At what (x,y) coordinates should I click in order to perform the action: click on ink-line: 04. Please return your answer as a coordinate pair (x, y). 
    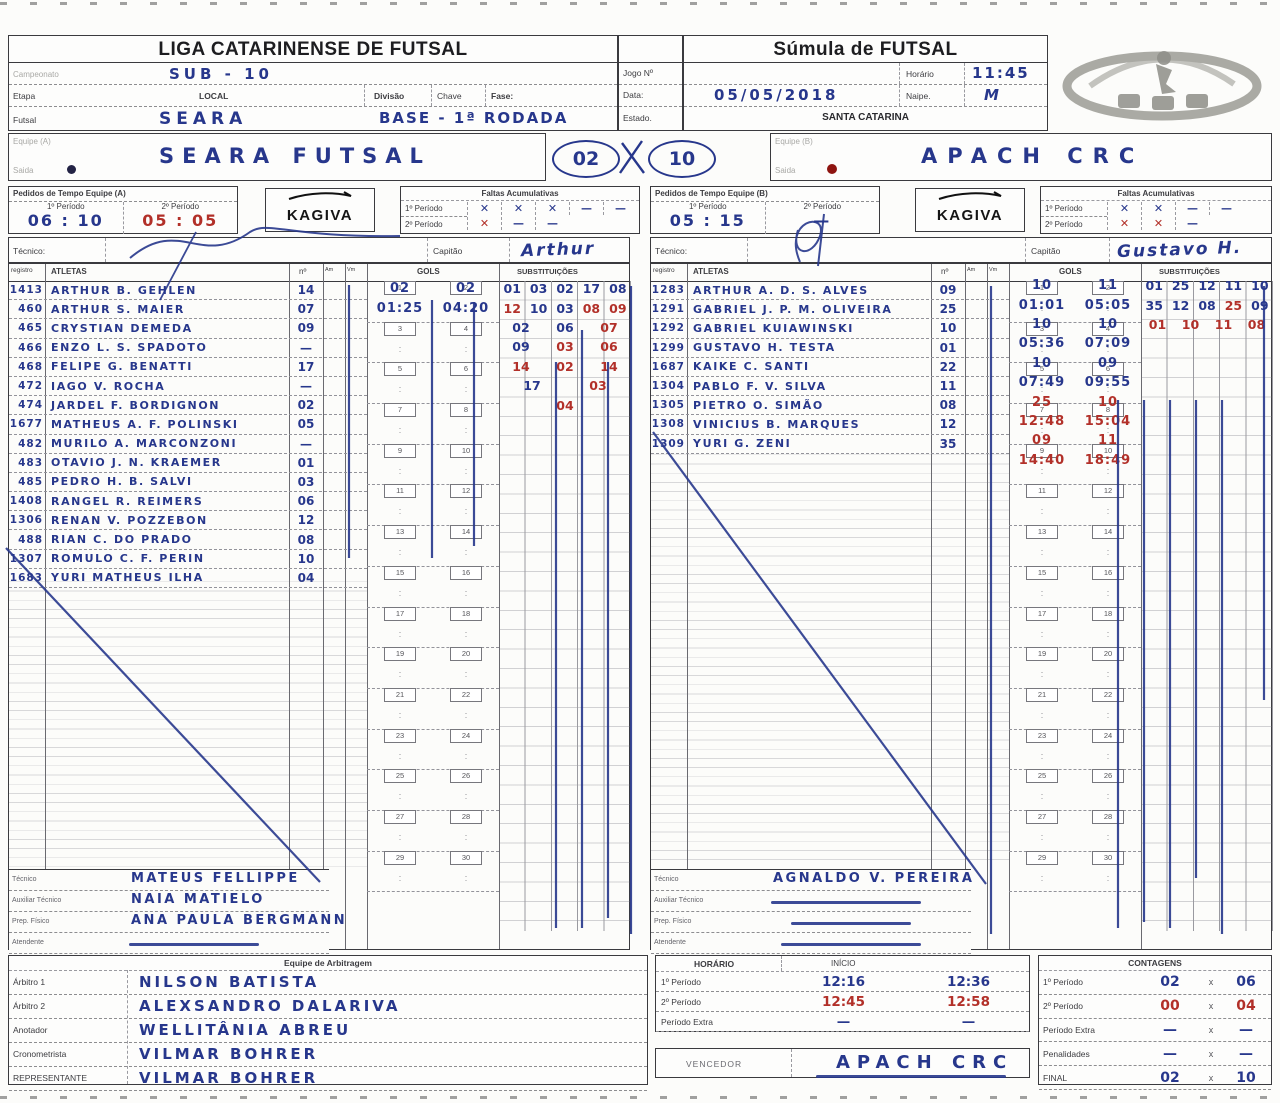
    Looking at the image, I should click on (565, 404).